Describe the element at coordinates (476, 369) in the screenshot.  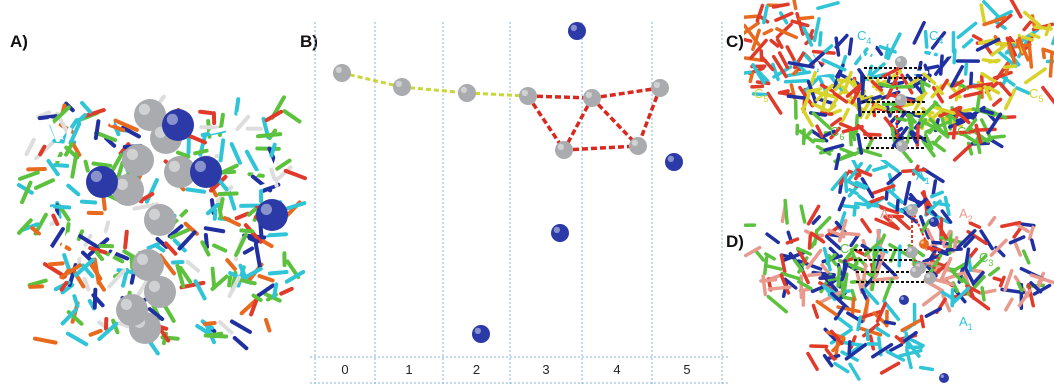
I see `column-index-label: 2` at that location.